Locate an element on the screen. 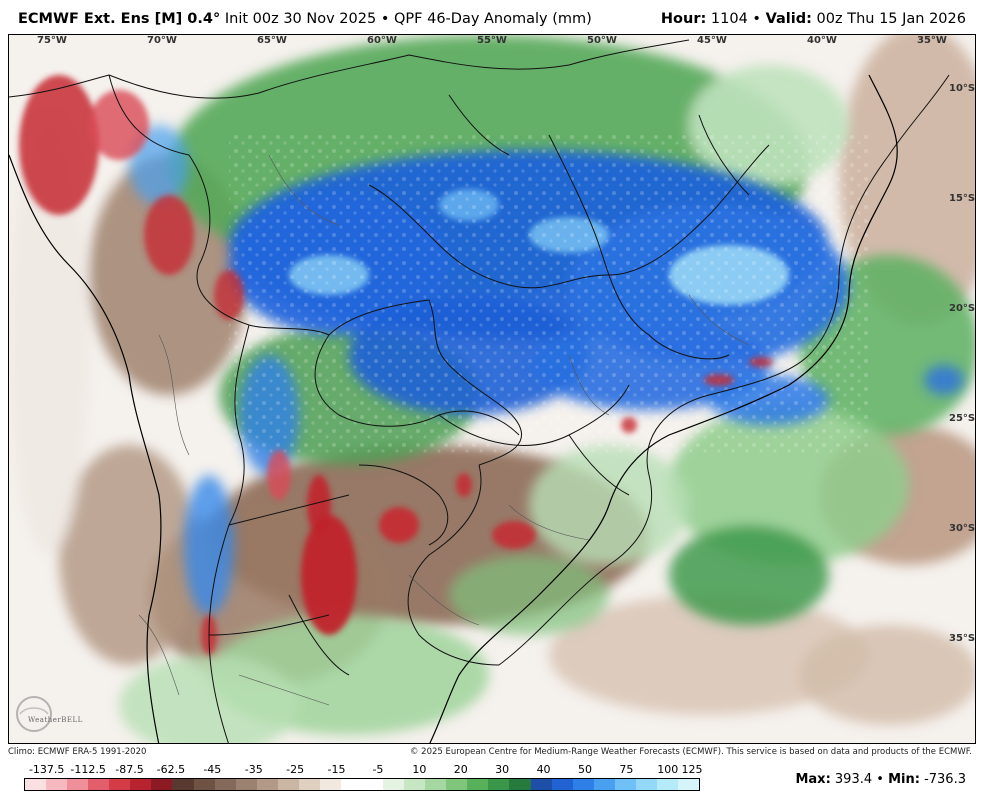 The width and height of the screenshot is (984, 808). legend-label: -25 is located at coordinates (295, 769).